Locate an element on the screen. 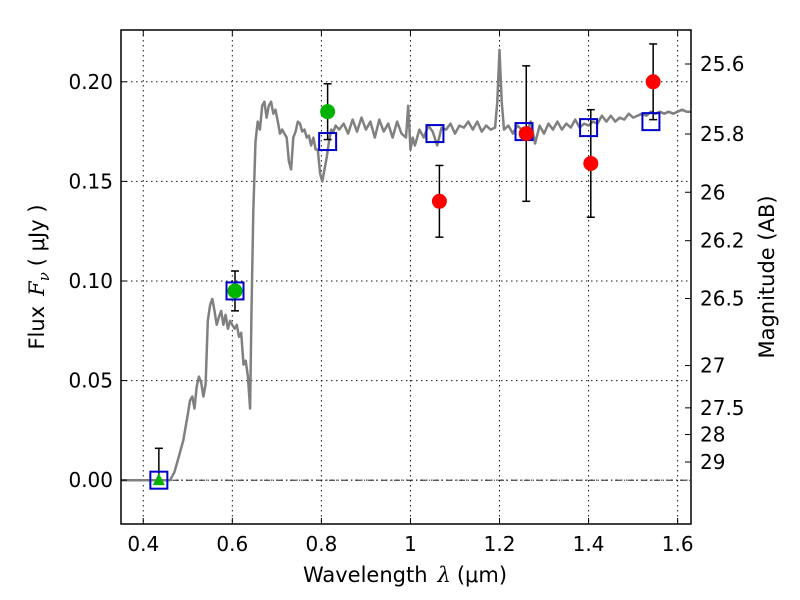 The width and height of the screenshot is (800, 600). magnitude-tick-label: 26.2 is located at coordinates (722, 241).